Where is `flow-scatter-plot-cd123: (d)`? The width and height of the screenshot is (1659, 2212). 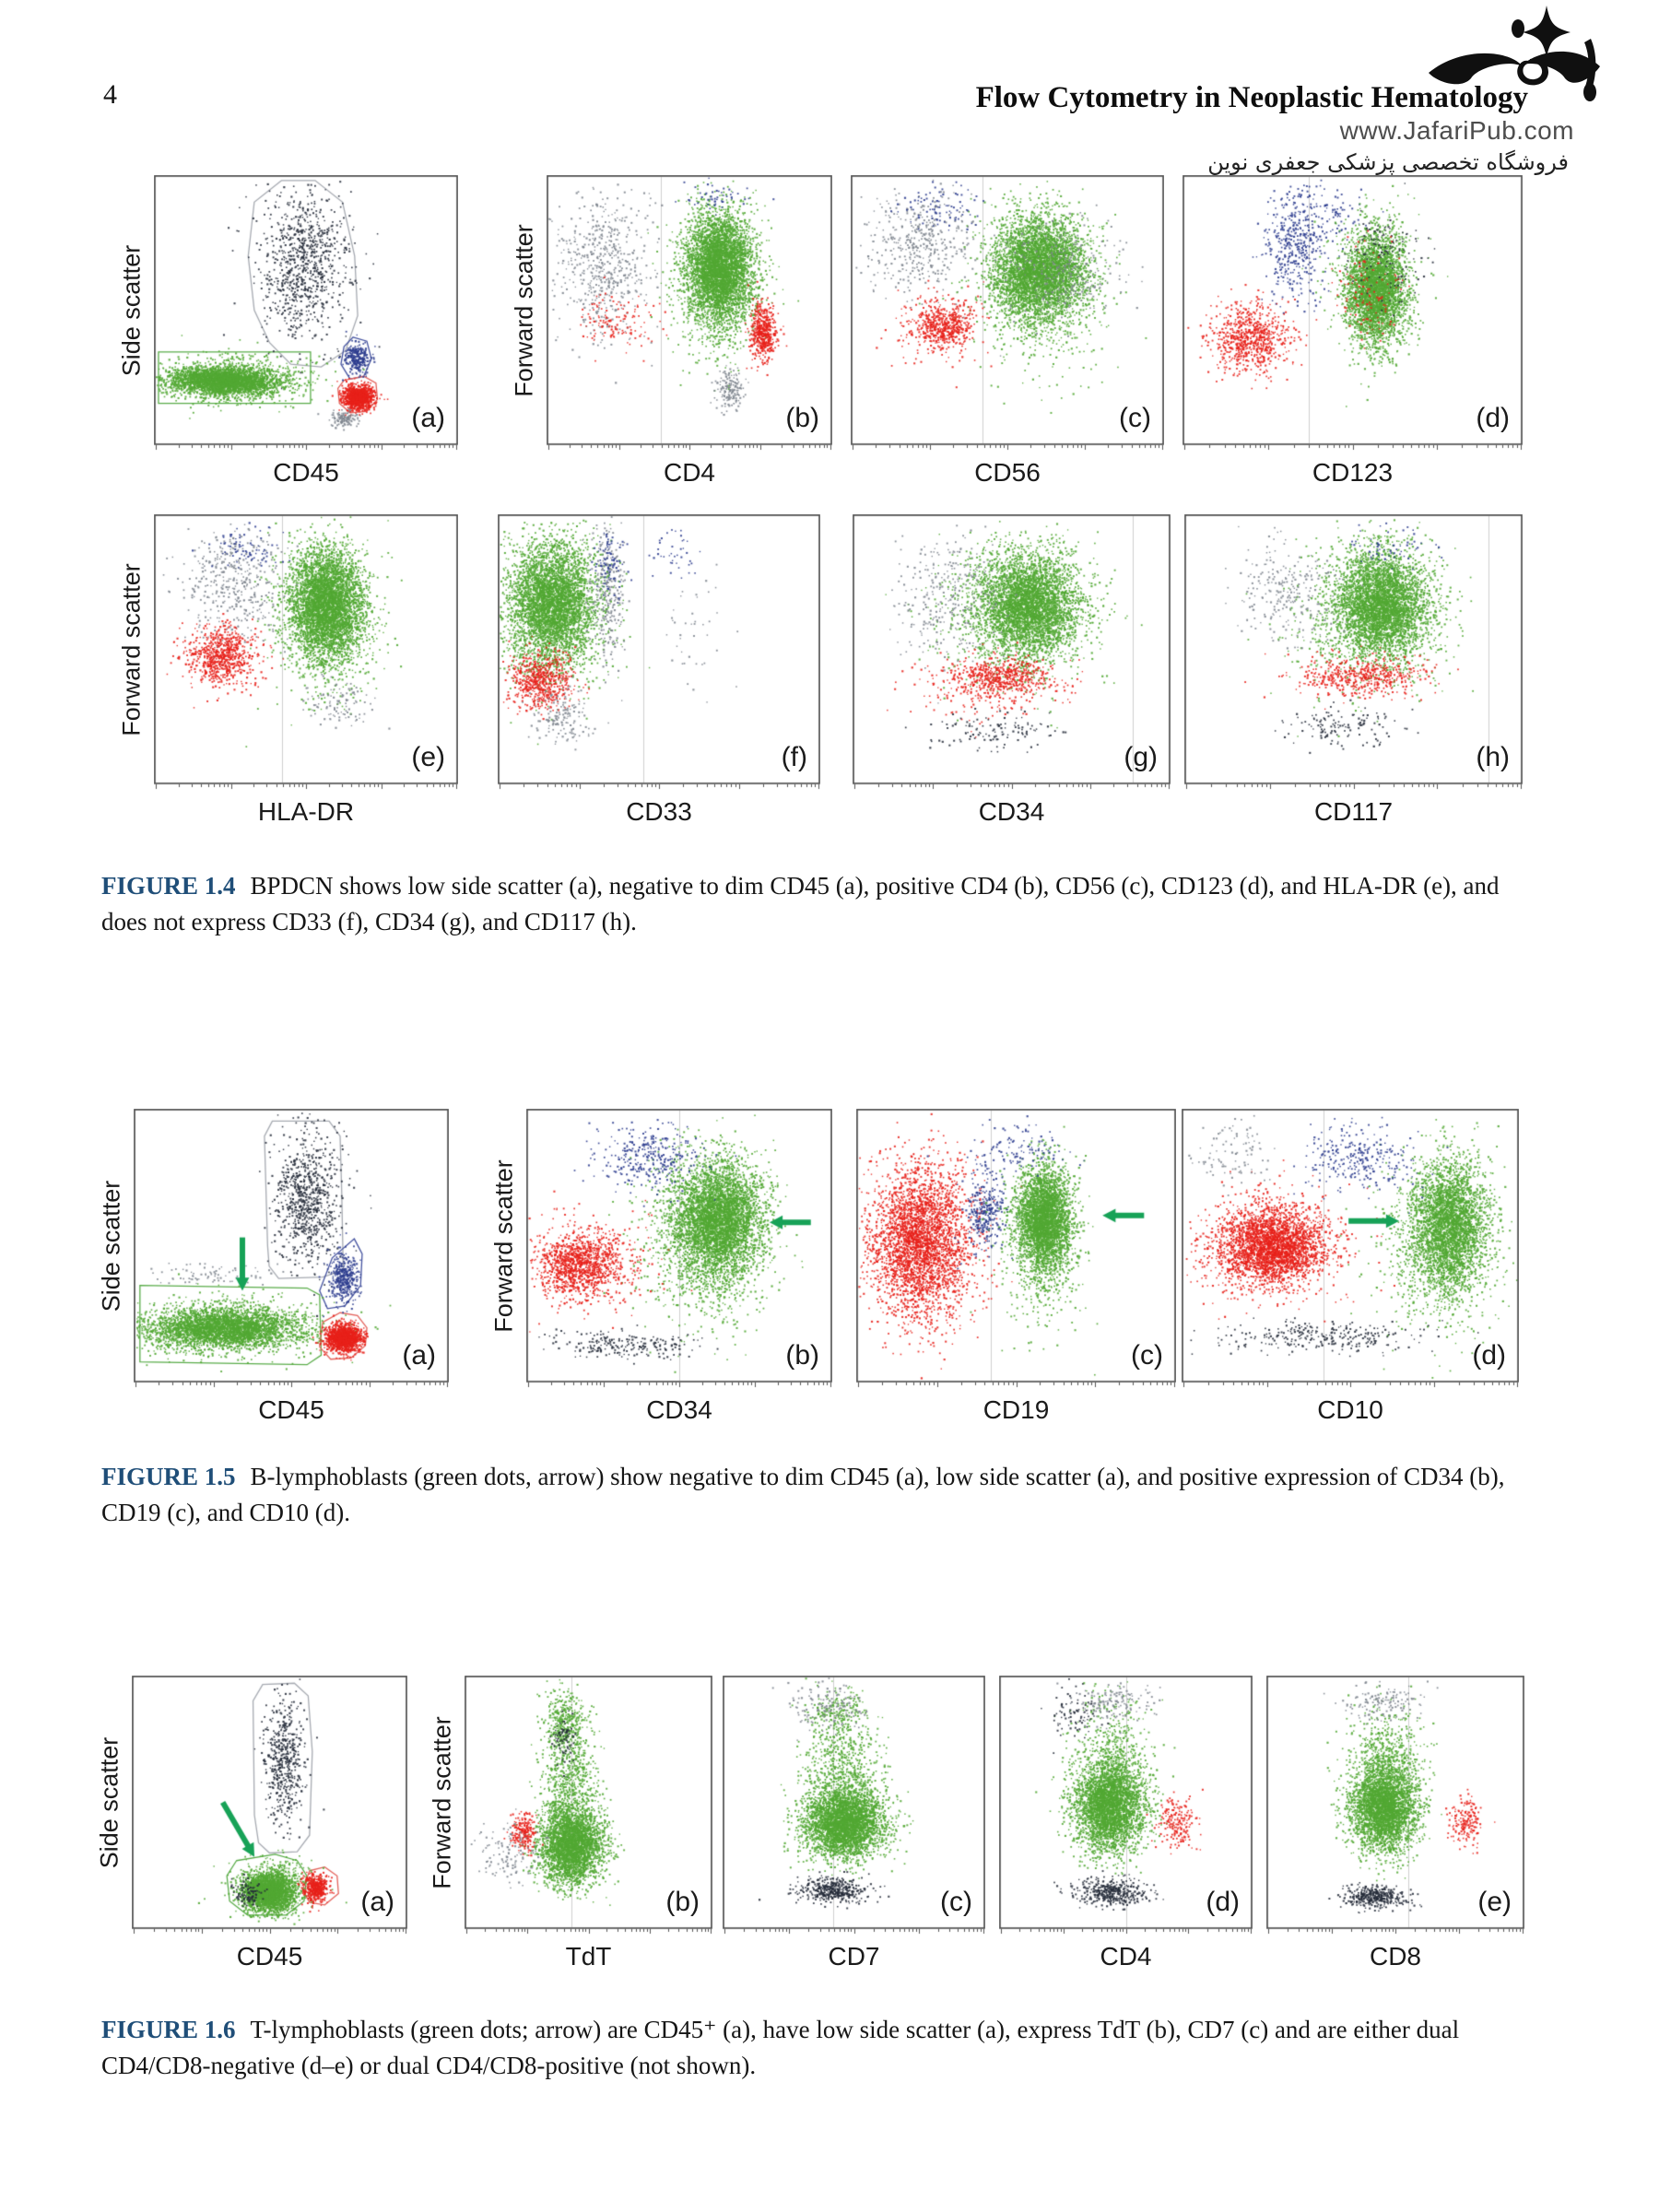
flow-scatter-plot-cd123: (d) is located at coordinates (1352, 314).